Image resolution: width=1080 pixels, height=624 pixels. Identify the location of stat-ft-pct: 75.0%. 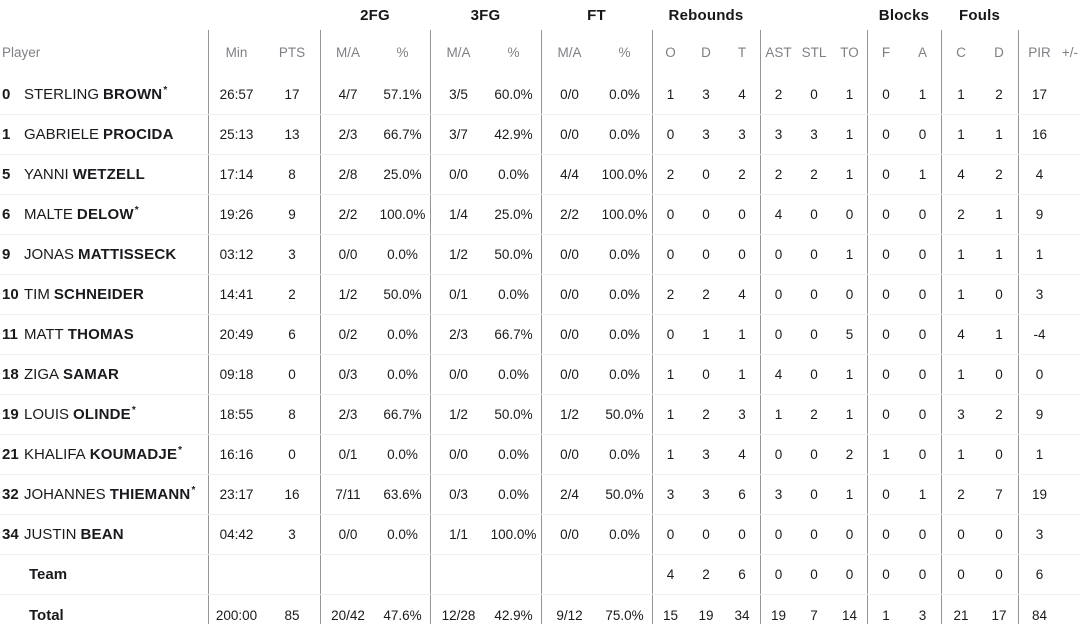
(624, 615).